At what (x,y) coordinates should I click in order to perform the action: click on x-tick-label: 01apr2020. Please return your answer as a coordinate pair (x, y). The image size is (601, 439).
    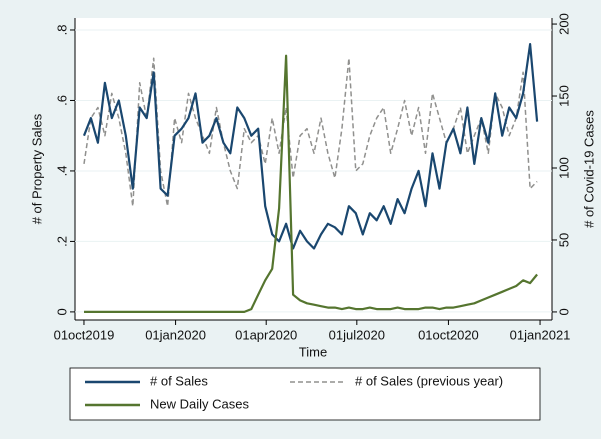
    Looking at the image, I should click on (266, 334).